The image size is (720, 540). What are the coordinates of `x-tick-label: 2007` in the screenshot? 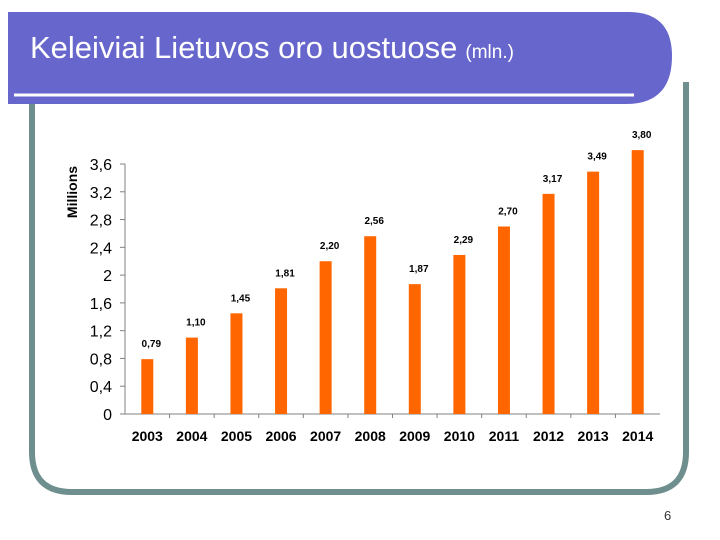 It's located at (325, 436).